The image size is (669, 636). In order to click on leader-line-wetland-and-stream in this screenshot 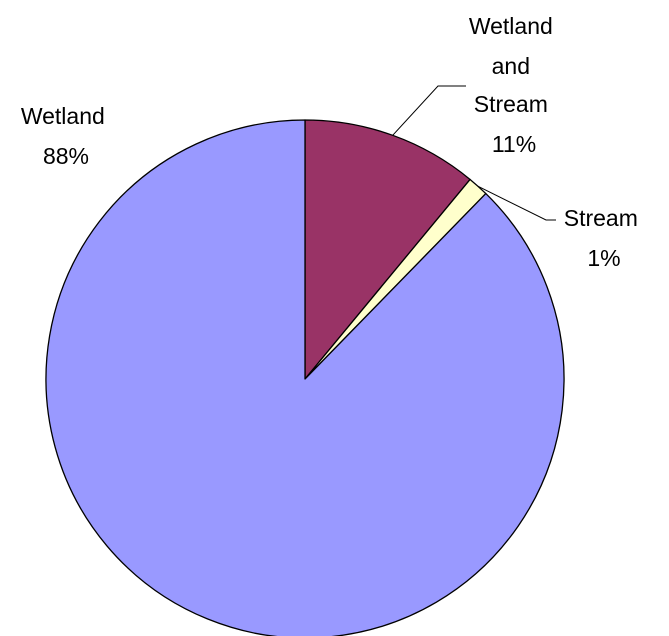, I will do `click(429, 110)`.